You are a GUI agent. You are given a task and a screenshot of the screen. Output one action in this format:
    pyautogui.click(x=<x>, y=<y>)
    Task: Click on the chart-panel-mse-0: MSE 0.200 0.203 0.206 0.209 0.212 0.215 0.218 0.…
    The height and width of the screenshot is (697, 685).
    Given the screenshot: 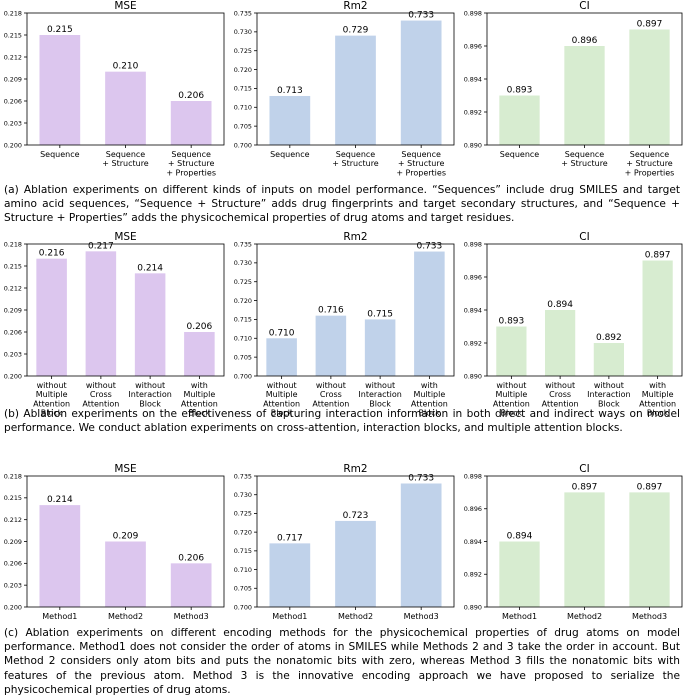 What is the action you would take?
    pyautogui.click(x=114, y=88)
    